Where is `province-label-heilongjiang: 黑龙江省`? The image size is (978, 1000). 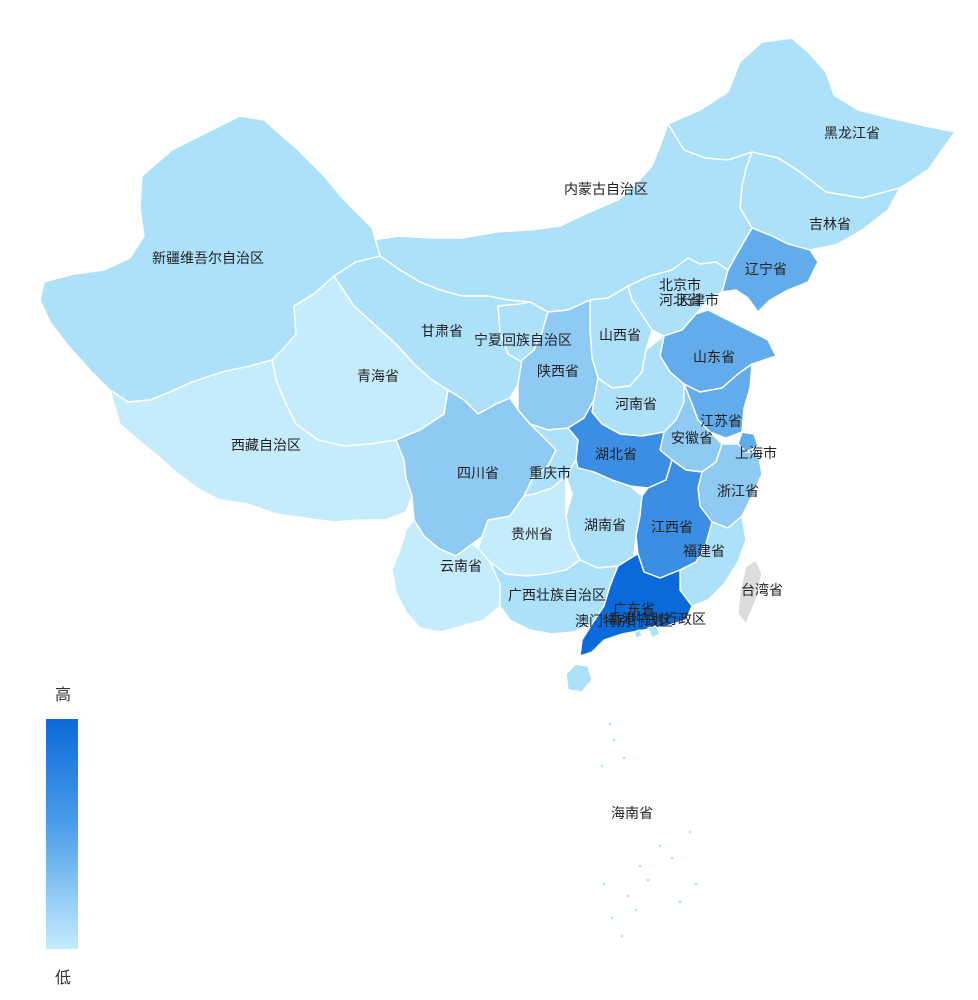
province-label-heilongjiang: 黑龙江省 is located at coordinates (852, 134).